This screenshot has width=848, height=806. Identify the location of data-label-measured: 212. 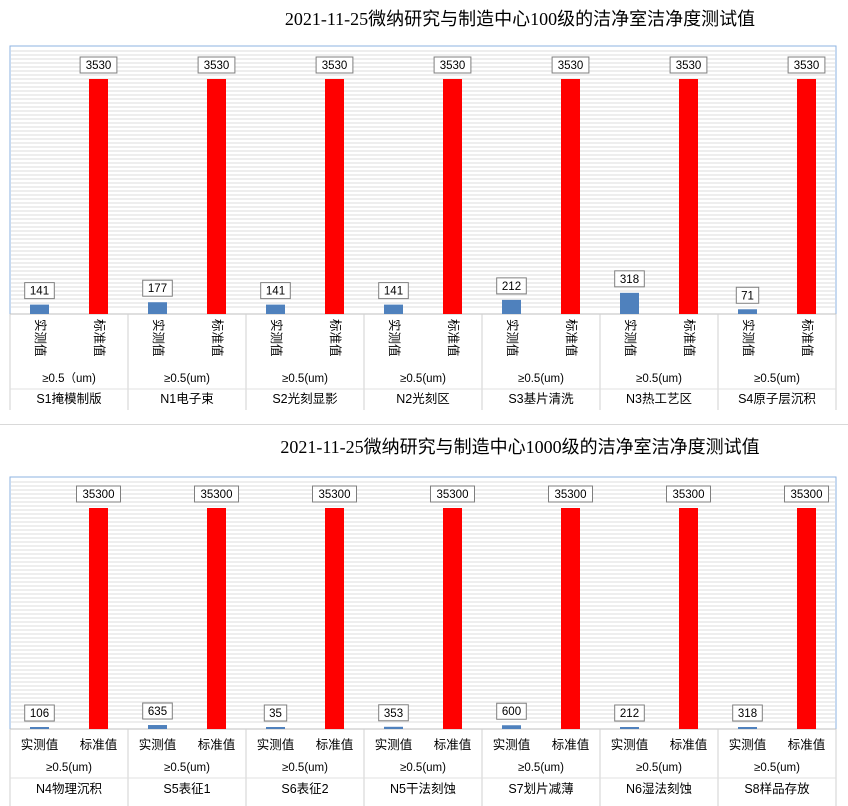
(511, 287).